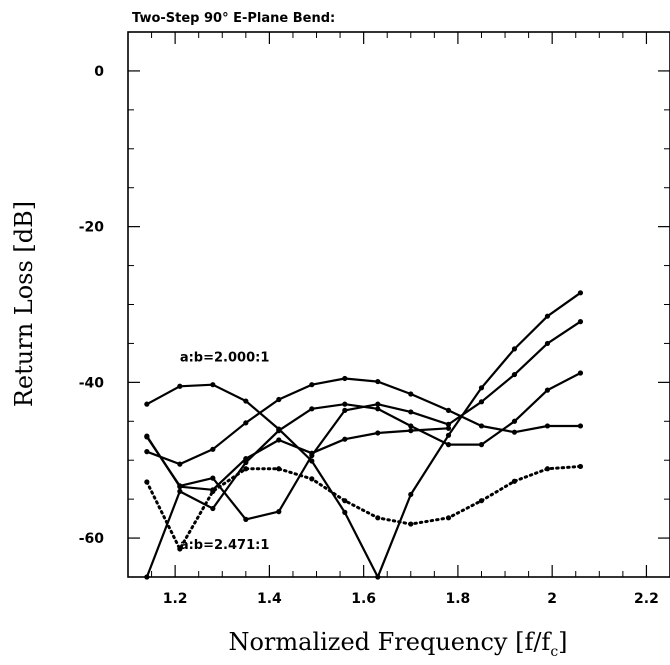 This screenshot has height=665, width=670. Describe the element at coordinates (552, 599) in the screenshot. I see `x-tick-label: 2` at that location.